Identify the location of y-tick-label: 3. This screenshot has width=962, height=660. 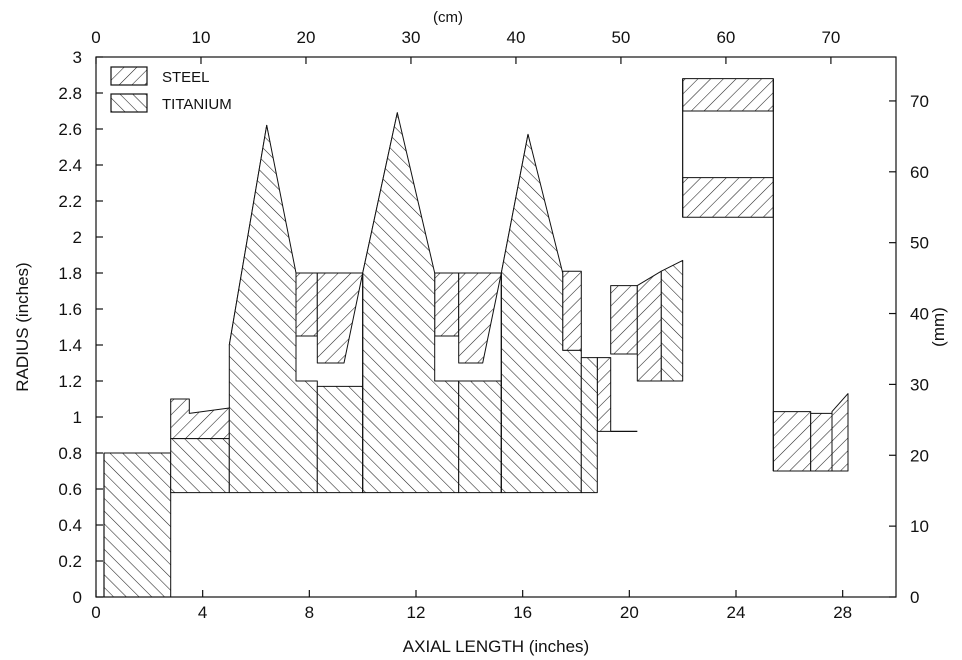
(77, 57).